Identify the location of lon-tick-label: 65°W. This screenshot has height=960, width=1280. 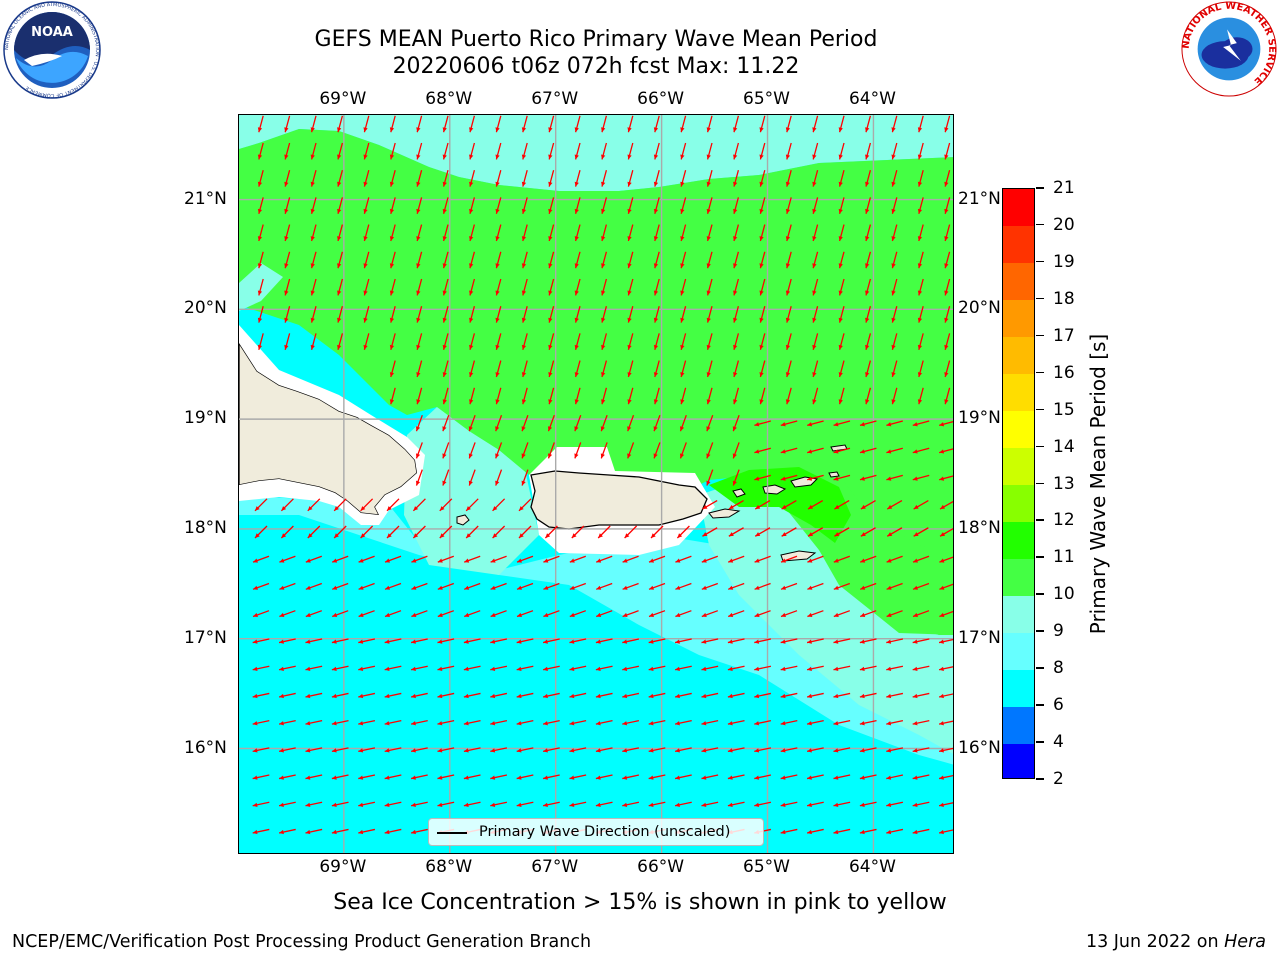
(766, 867).